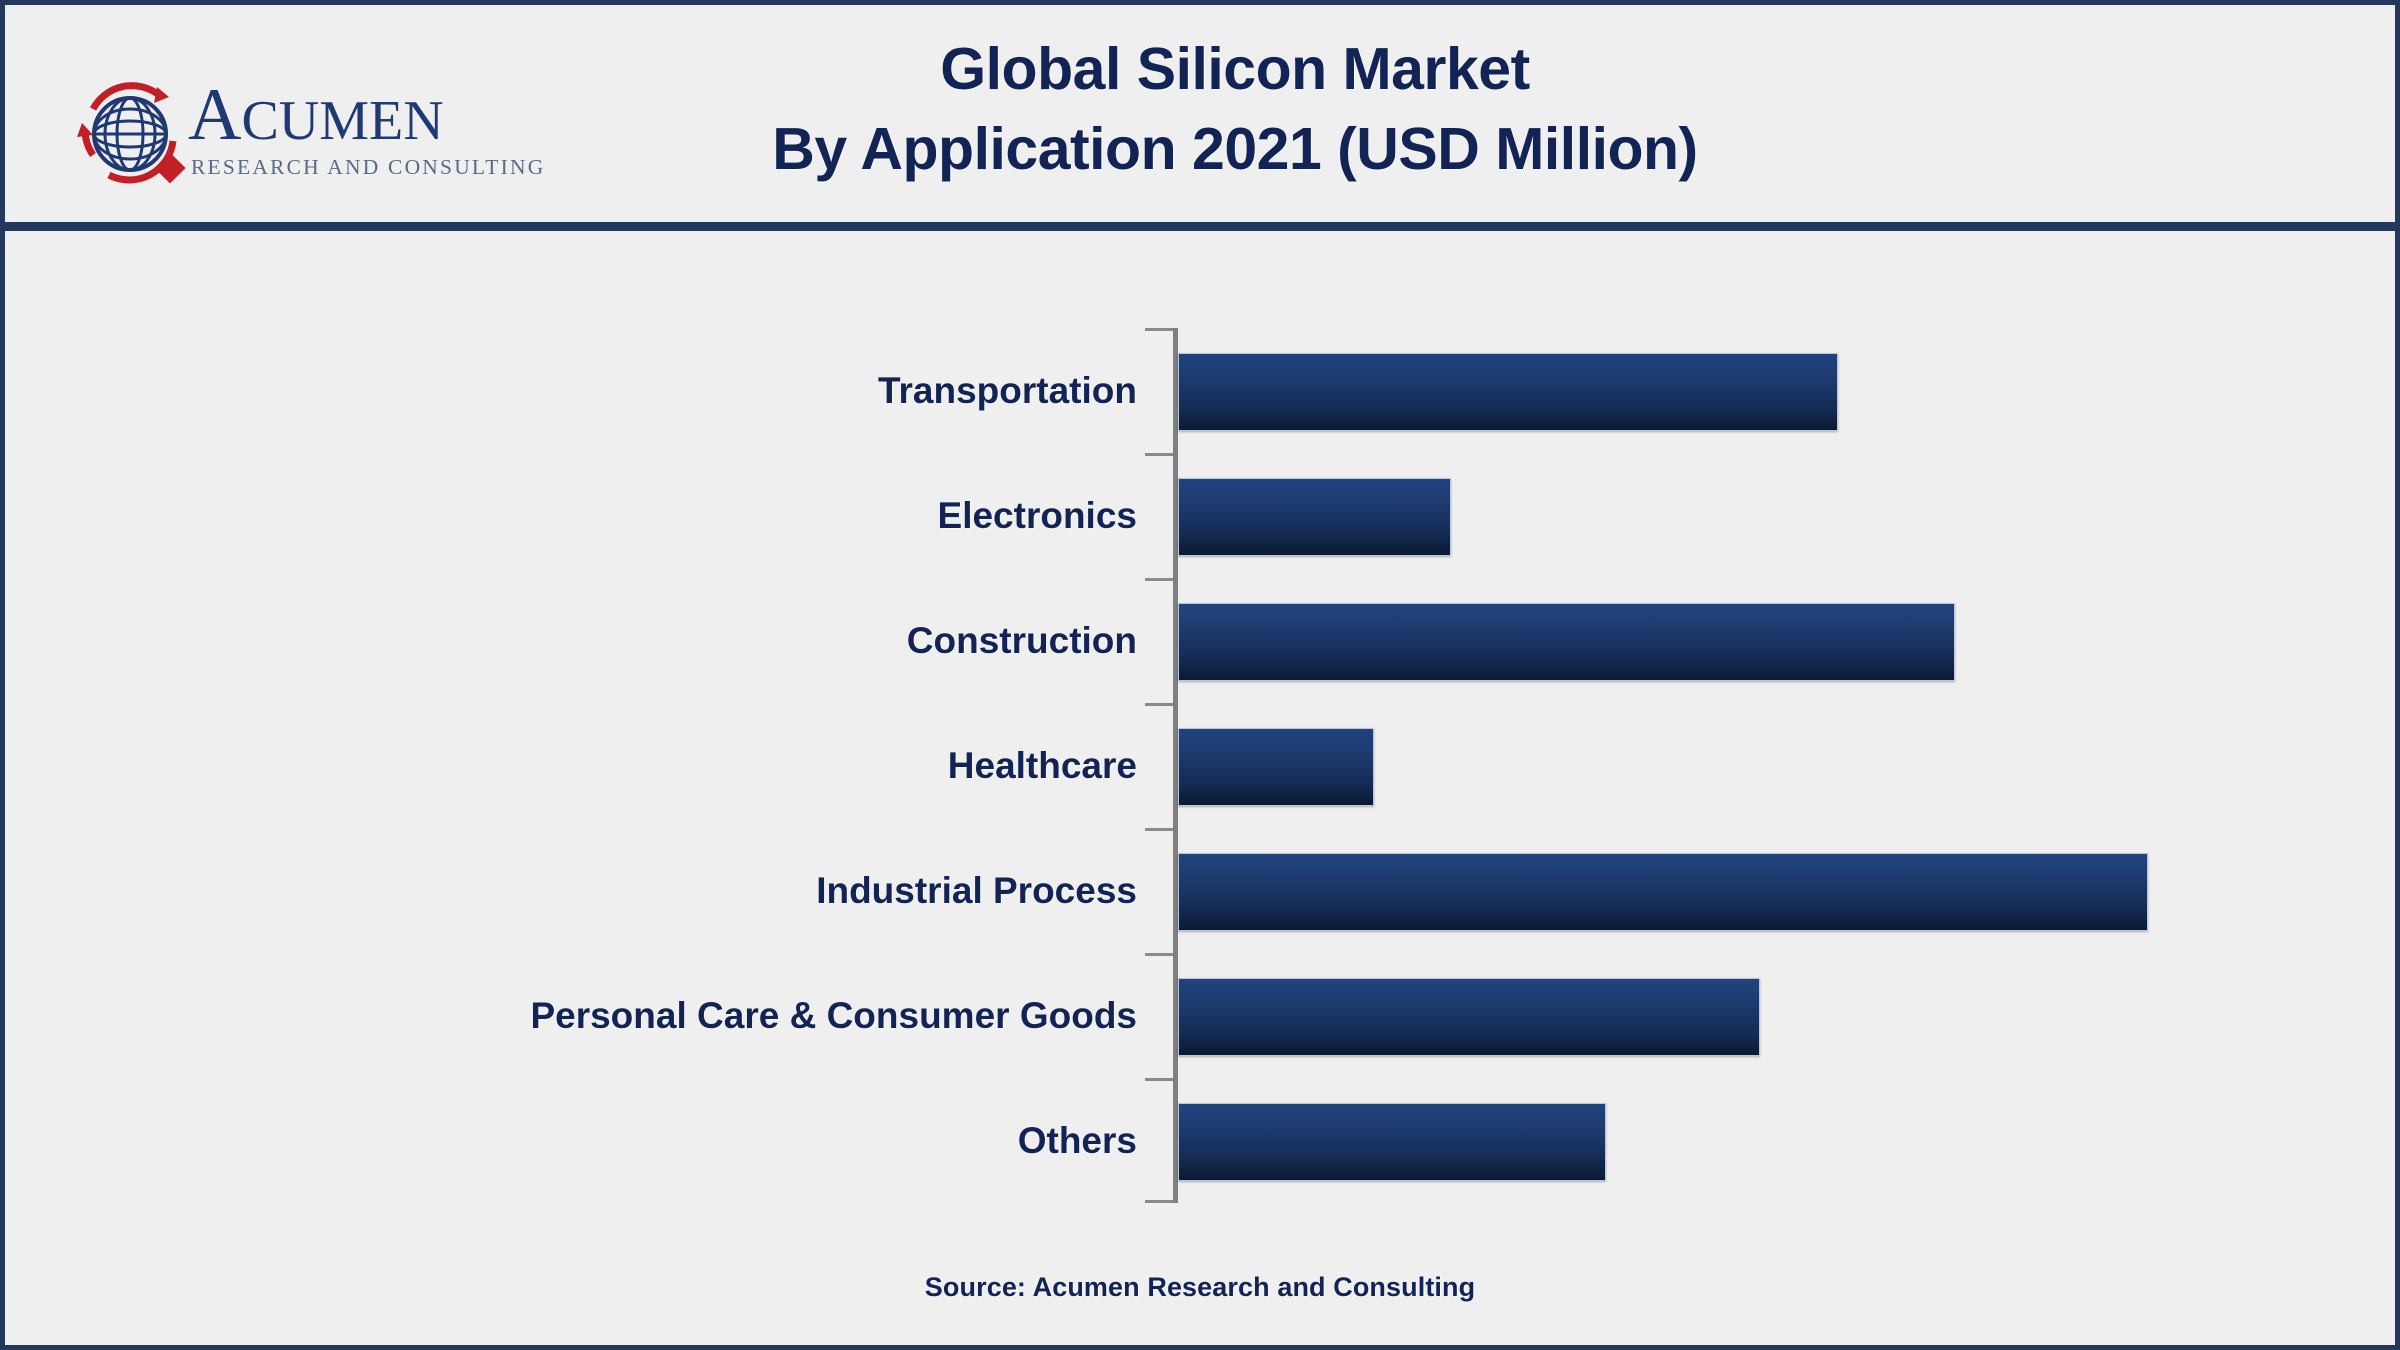  I want to click on category-label: Construction, so click(1021, 640).